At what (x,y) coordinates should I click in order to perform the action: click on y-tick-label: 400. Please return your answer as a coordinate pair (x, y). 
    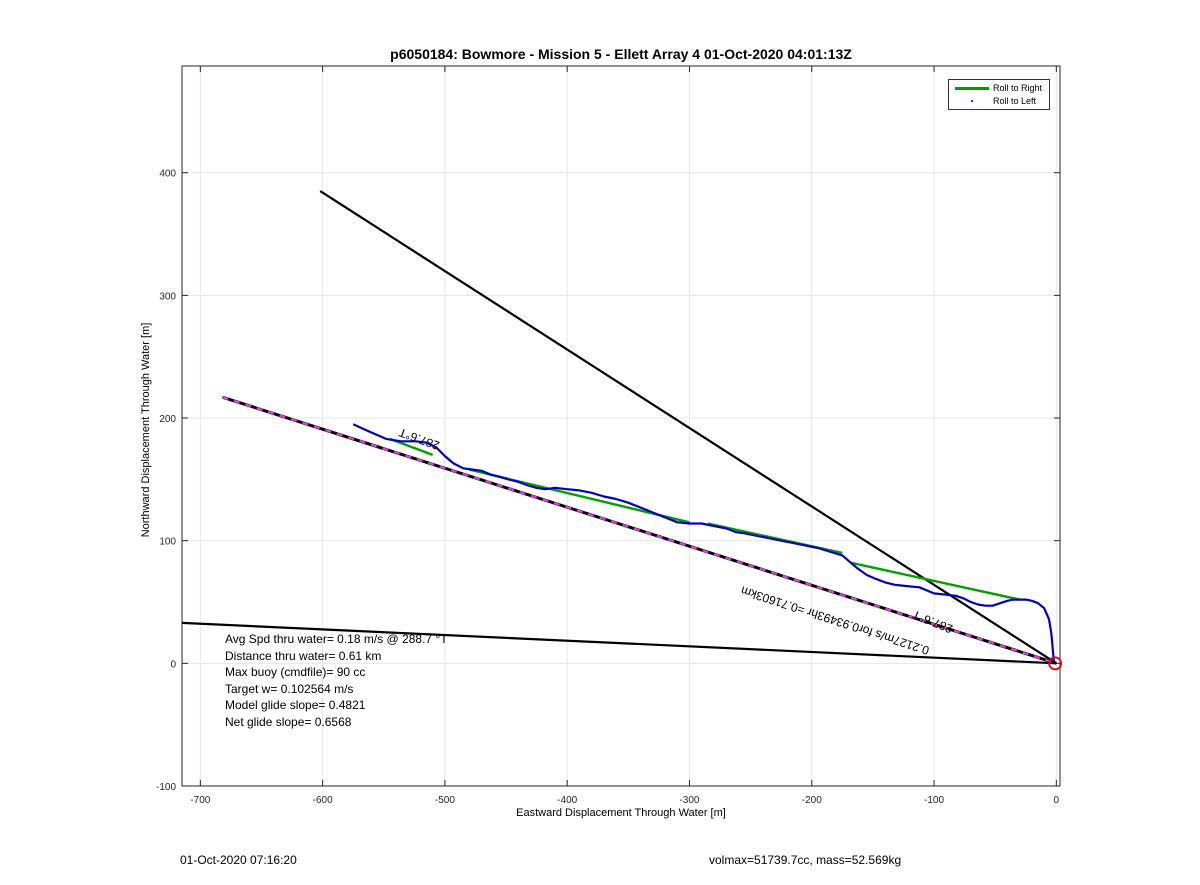
    Looking at the image, I should click on (167, 174).